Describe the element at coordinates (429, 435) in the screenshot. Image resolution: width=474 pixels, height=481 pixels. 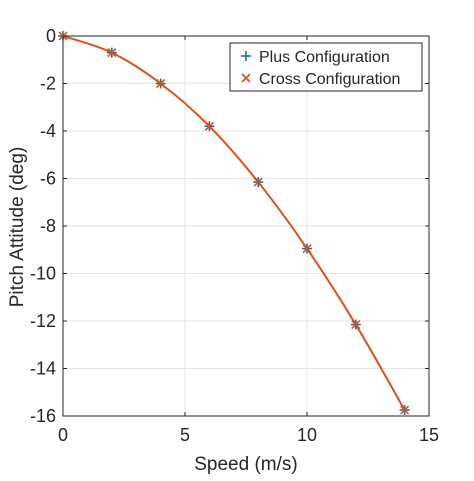
I see `x-tick-label: 15` at that location.